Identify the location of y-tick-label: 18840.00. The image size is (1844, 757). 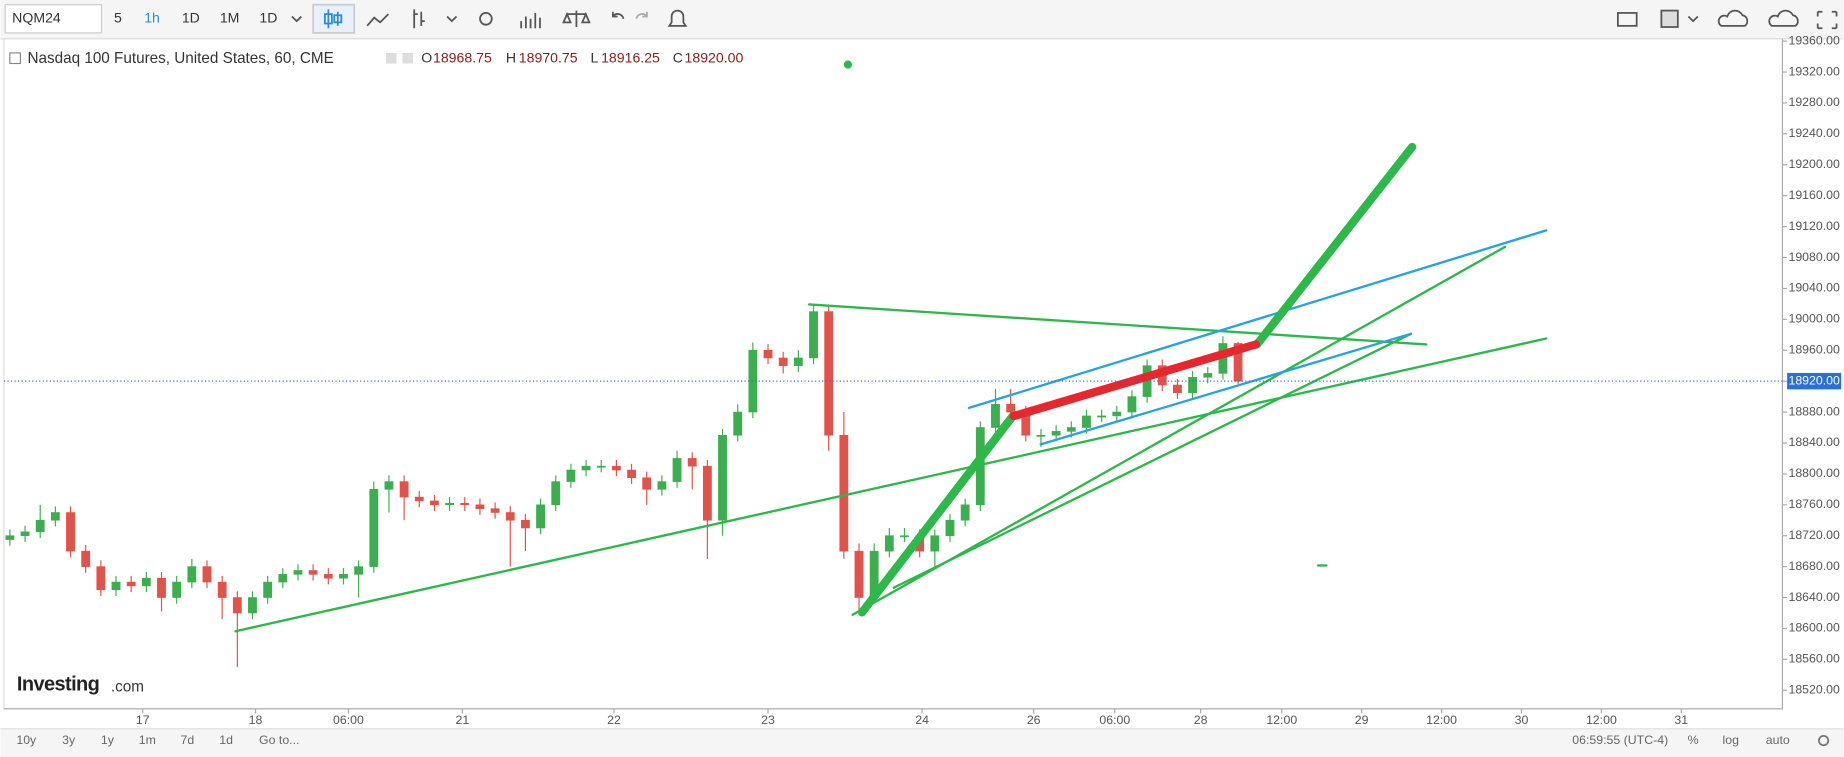
(1814, 442).